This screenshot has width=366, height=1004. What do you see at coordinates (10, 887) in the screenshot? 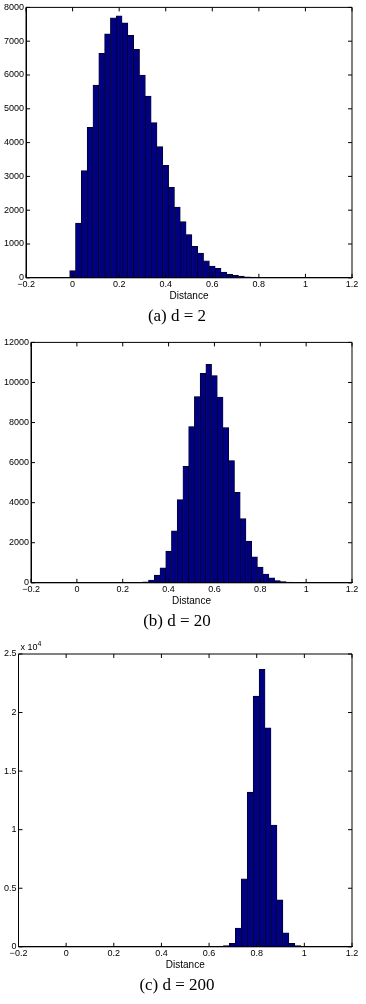
I see `y-tick-label: 0.5` at bounding box center [10, 887].